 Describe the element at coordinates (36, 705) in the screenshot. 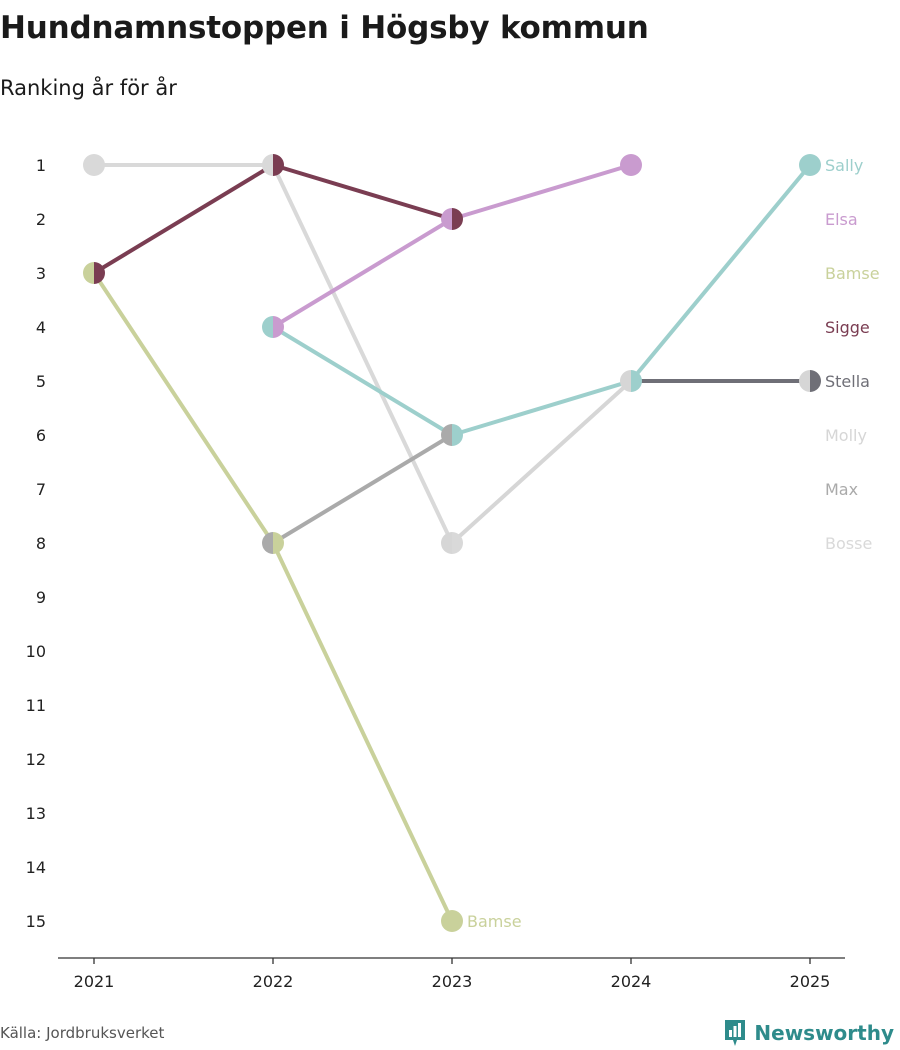

I see `y-tick-label: 11` at that location.